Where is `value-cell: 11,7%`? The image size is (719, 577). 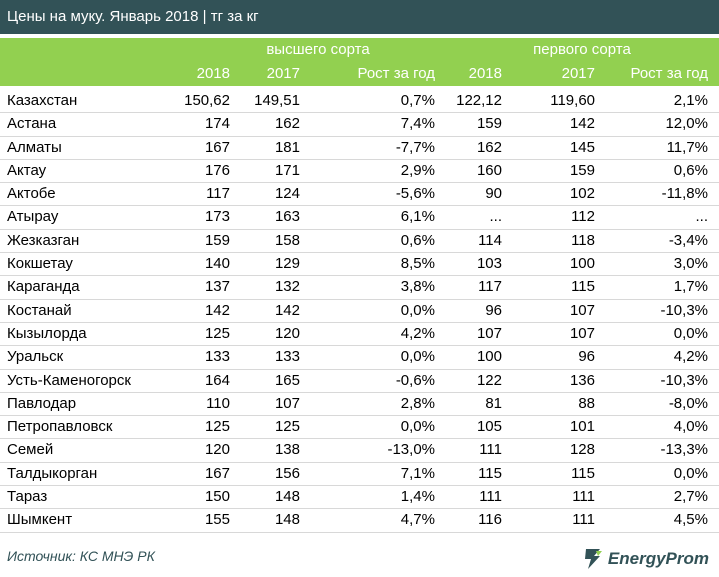 value-cell: 11,7% is located at coordinates (687, 147).